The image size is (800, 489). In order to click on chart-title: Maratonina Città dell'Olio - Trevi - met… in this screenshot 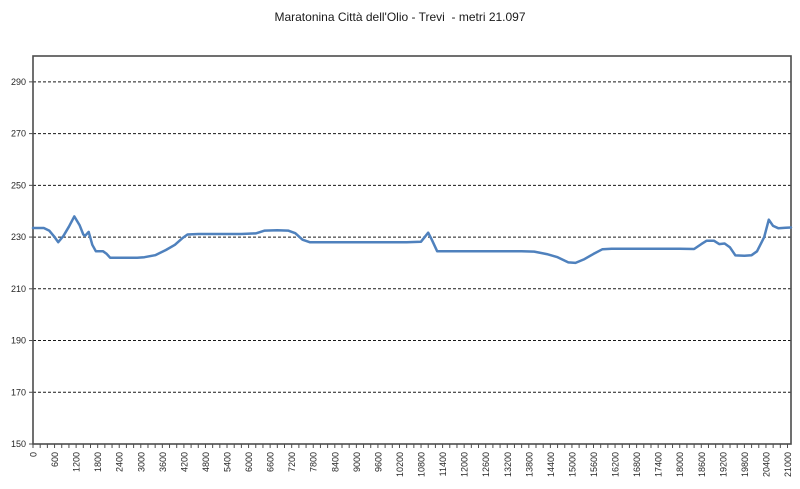, I will do `click(400, 17)`.